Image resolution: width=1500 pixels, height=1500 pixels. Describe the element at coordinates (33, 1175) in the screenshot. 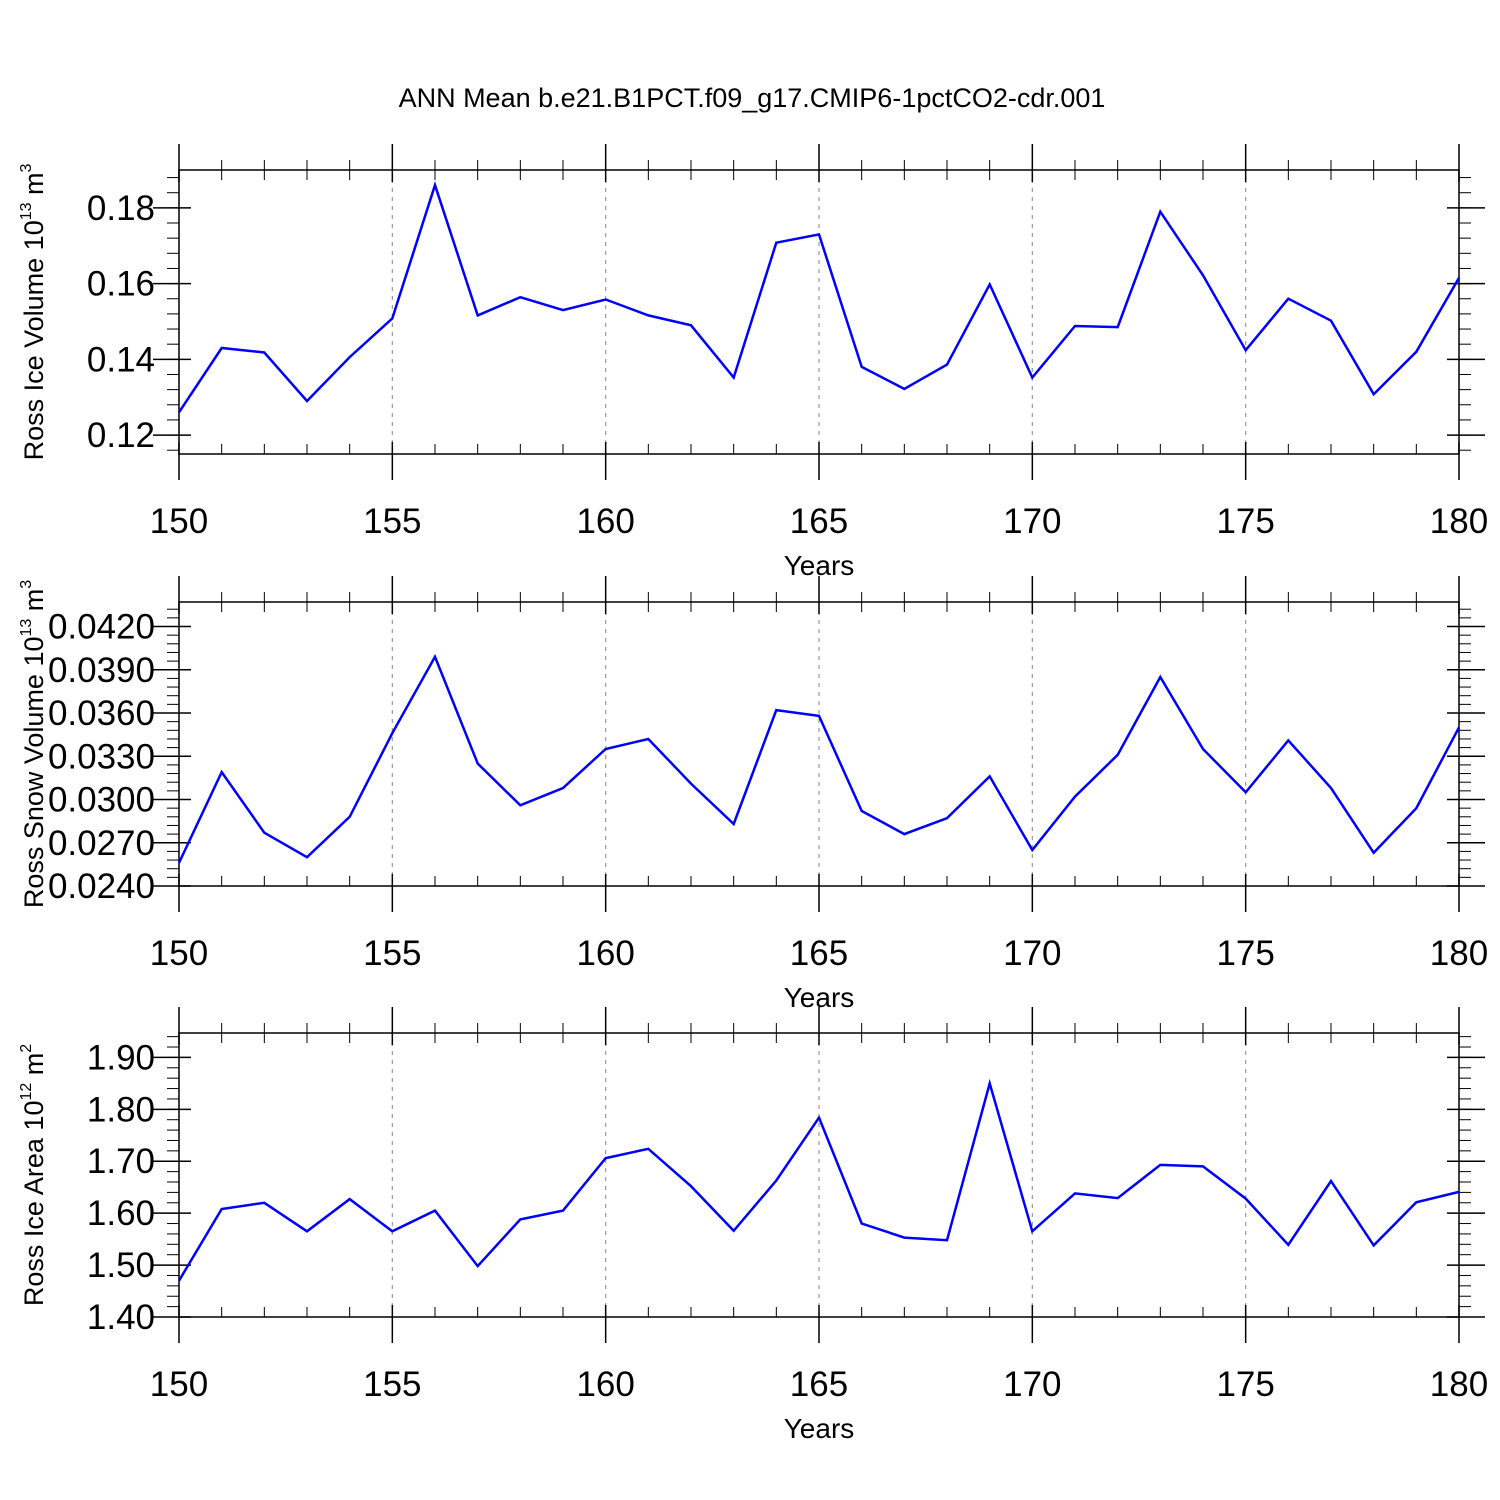

I see `y-axis-label: Ross Ice Area 1012 m2` at that location.